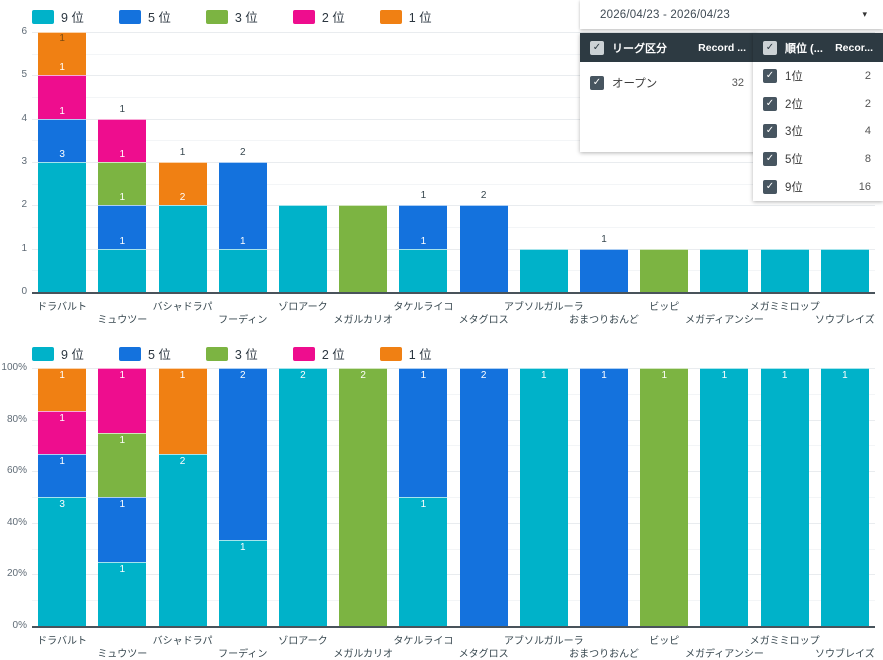 Image resolution: width=883 pixels, height=660 pixels. Describe the element at coordinates (818, 132) in the screenshot. I see `filter-row-rank-3: ✓ 3位 4` at that location.